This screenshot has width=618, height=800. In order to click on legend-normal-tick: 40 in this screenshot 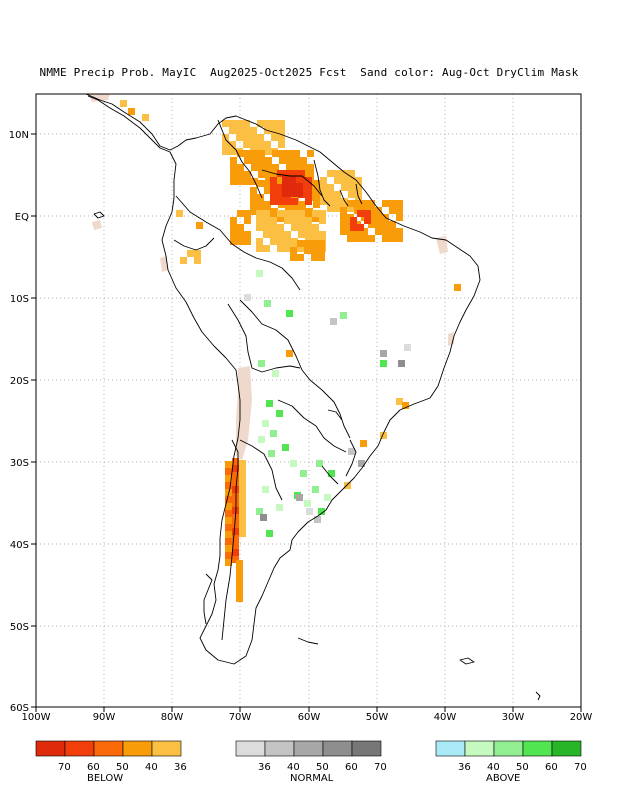, I will do `click(293, 767)`.